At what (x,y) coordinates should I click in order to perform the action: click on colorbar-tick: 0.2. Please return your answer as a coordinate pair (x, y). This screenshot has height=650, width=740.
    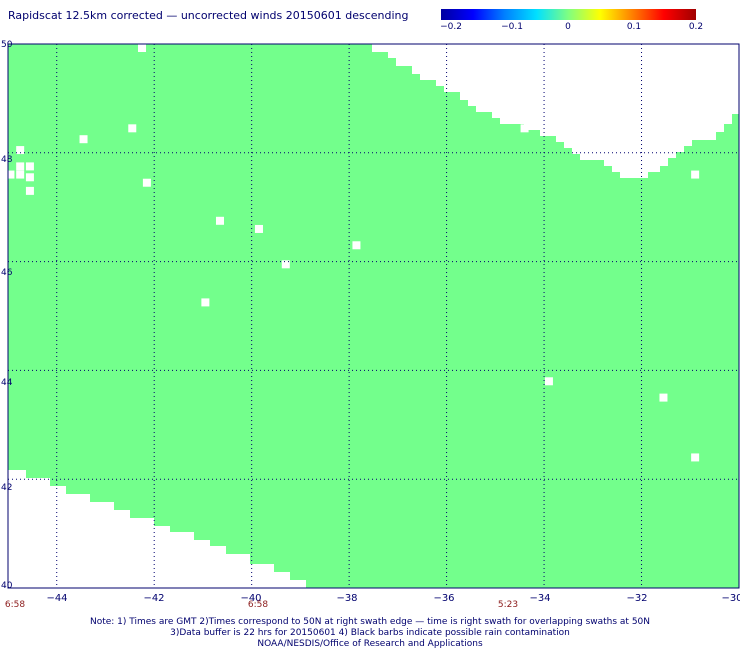
    Looking at the image, I should click on (696, 27).